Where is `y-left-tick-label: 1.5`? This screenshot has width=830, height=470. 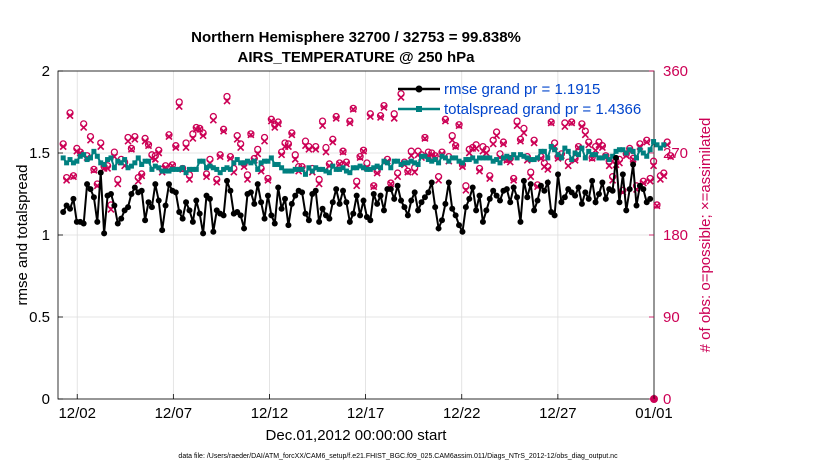
y-left-tick-label: 1.5 is located at coordinates (39, 153).